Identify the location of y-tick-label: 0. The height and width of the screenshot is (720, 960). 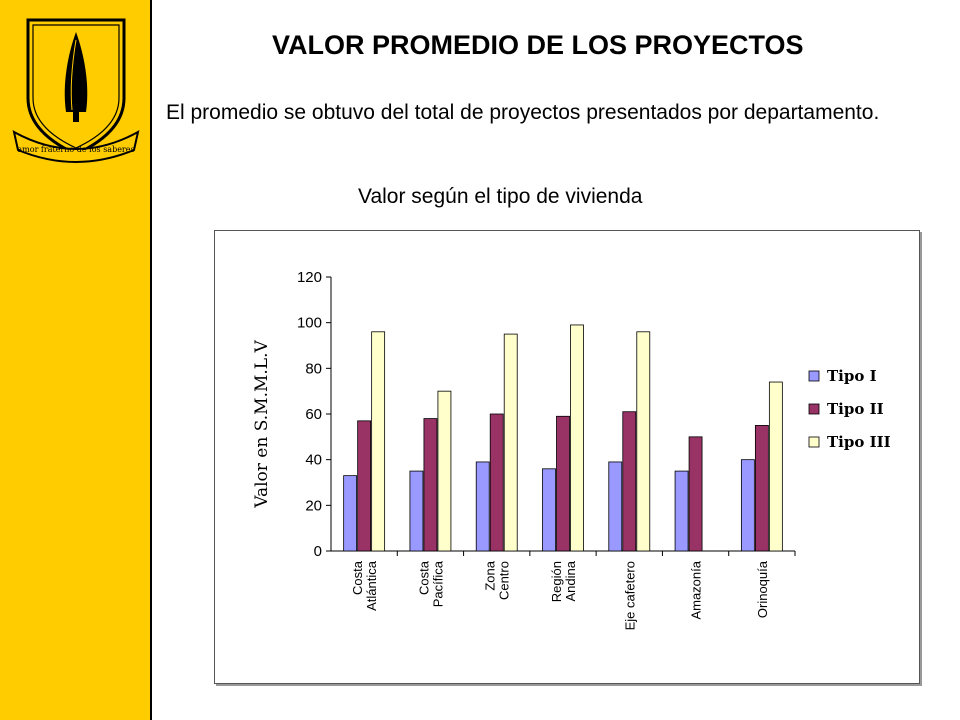
(318, 551).